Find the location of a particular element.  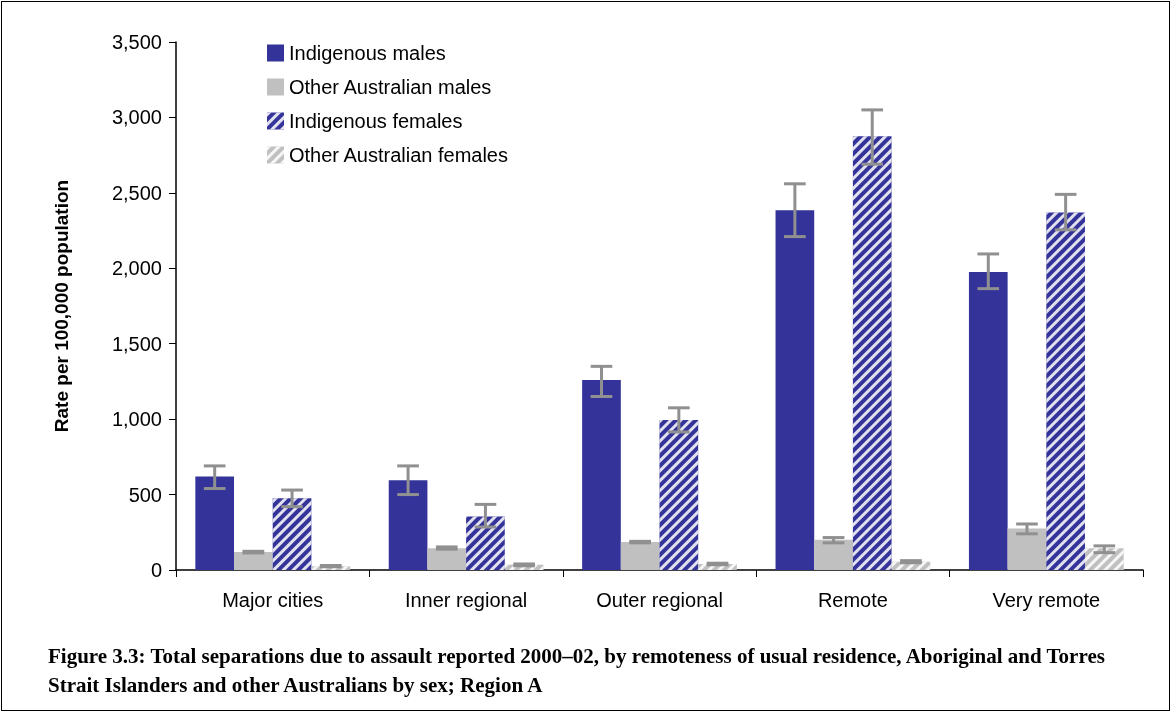

y-tick-label: 2,500 is located at coordinates (136, 192).